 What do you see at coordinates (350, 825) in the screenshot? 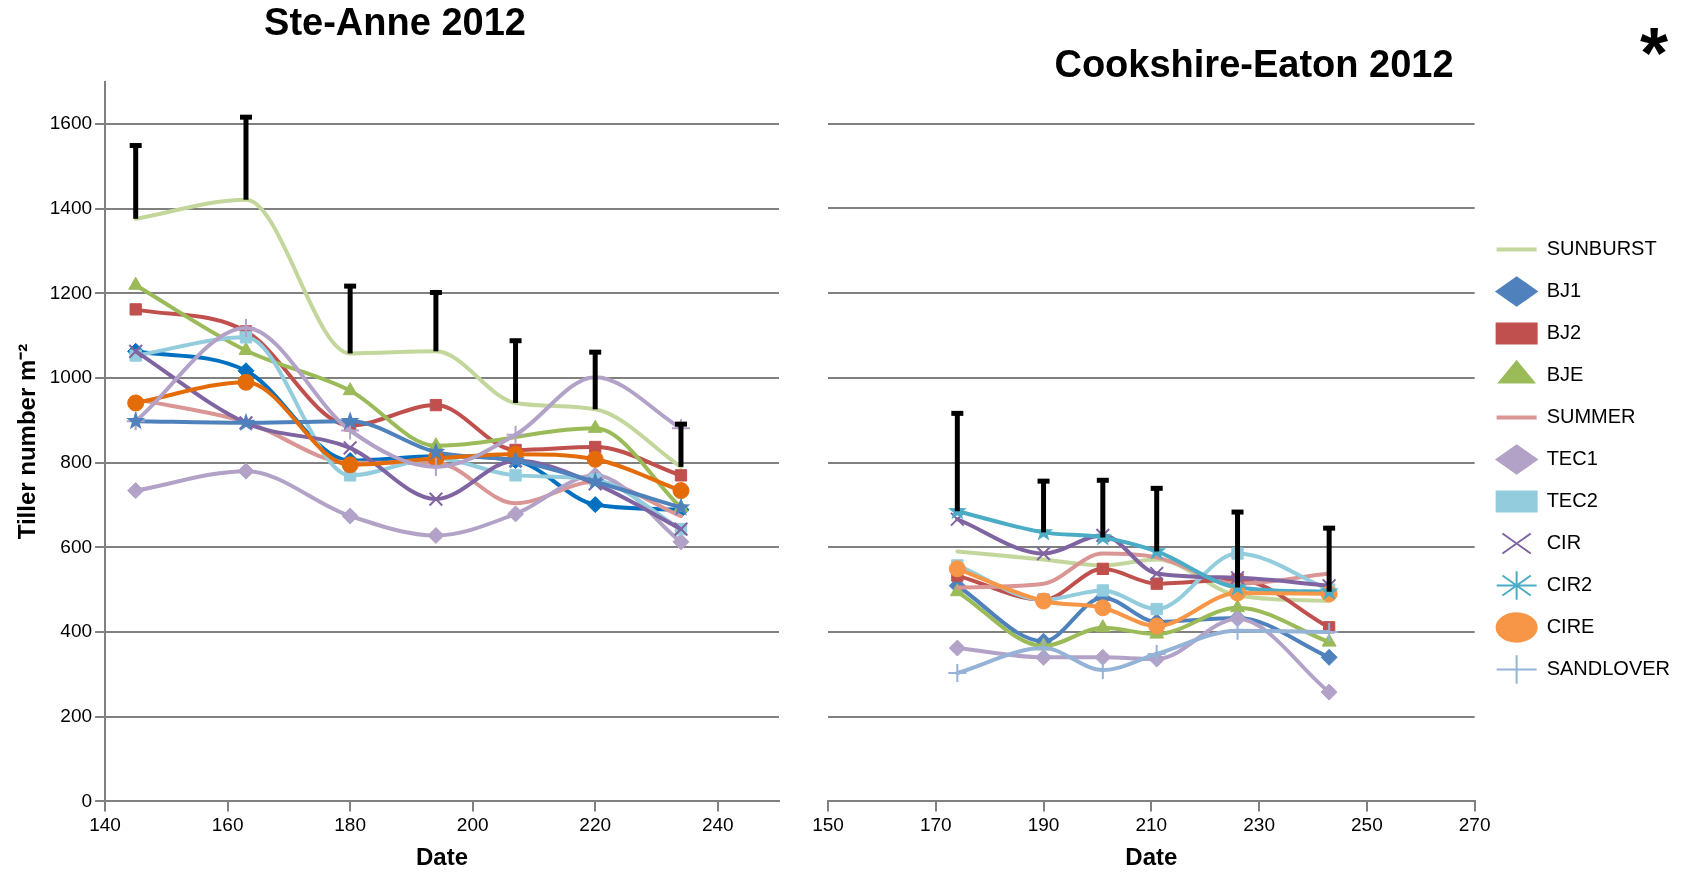
I see `x-tick-label: 180` at bounding box center [350, 825].